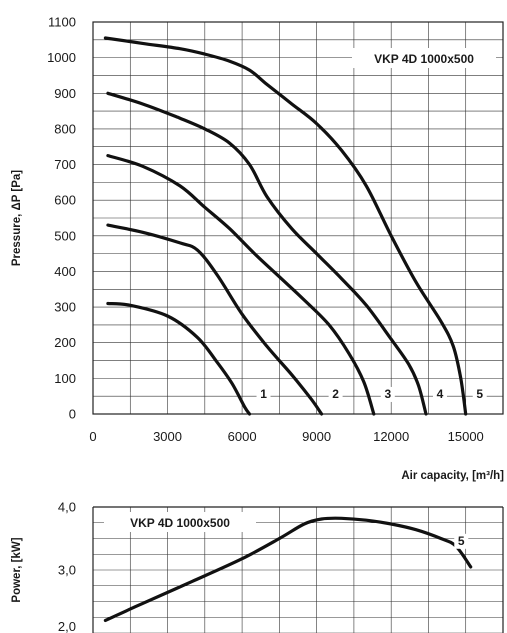  Describe the element at coordinates (65, 342) in the screenshot. I see `pressure-y-tick-label: 200` at that location.